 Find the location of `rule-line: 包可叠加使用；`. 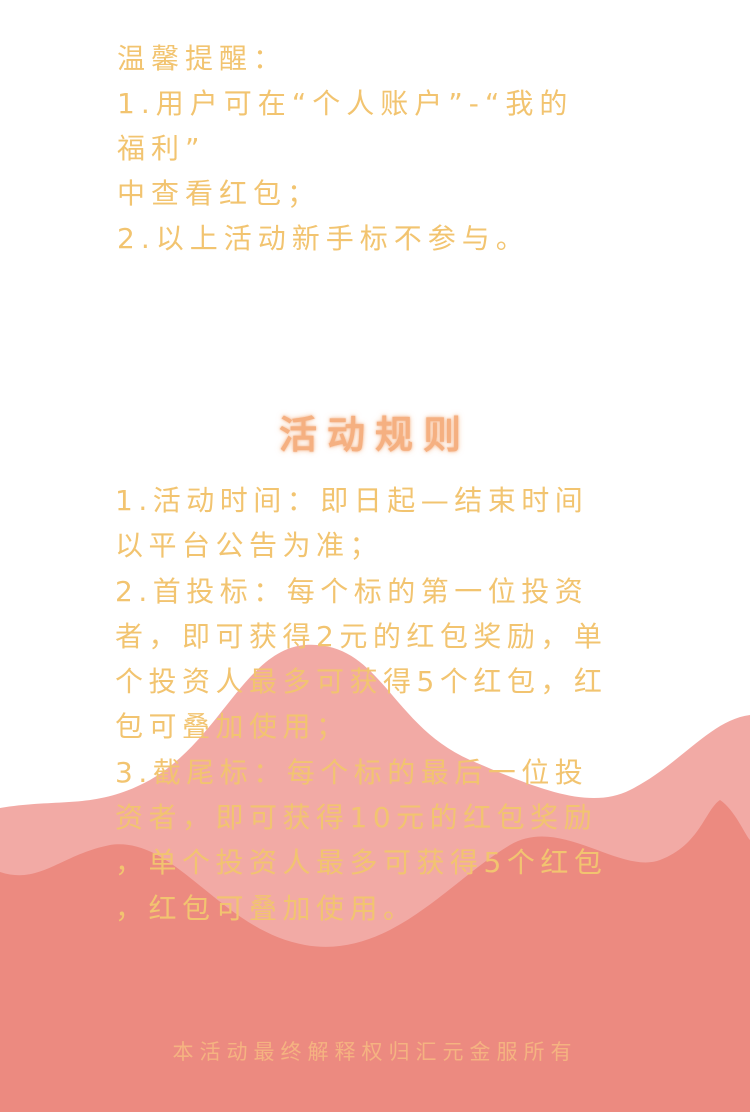

rule-line: 包可叠加使用； is located at coordinates (232, 727).